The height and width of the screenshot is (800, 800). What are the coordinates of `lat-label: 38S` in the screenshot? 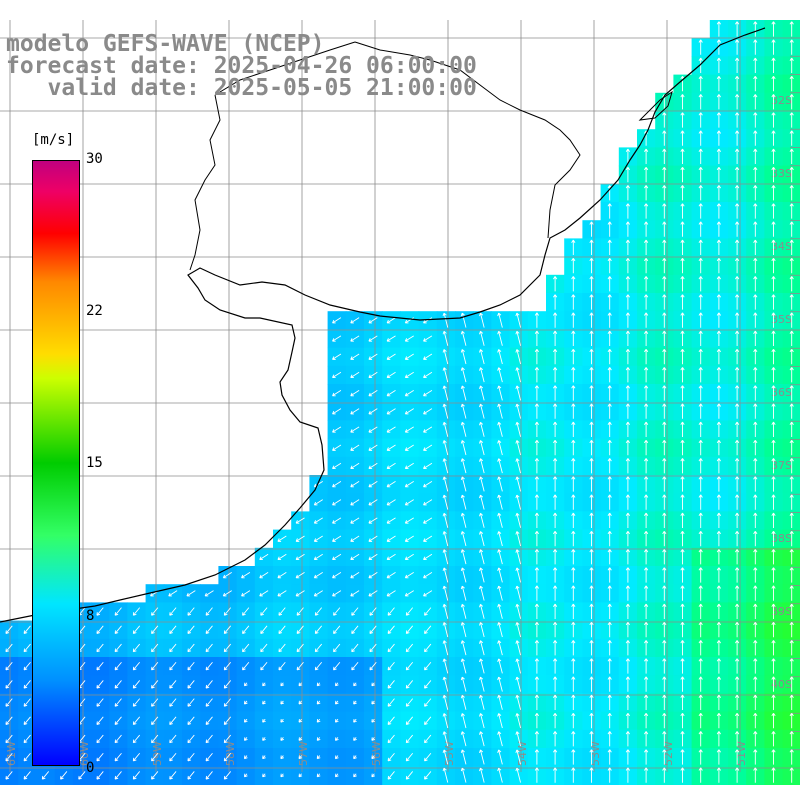 It's located at (781, 538).